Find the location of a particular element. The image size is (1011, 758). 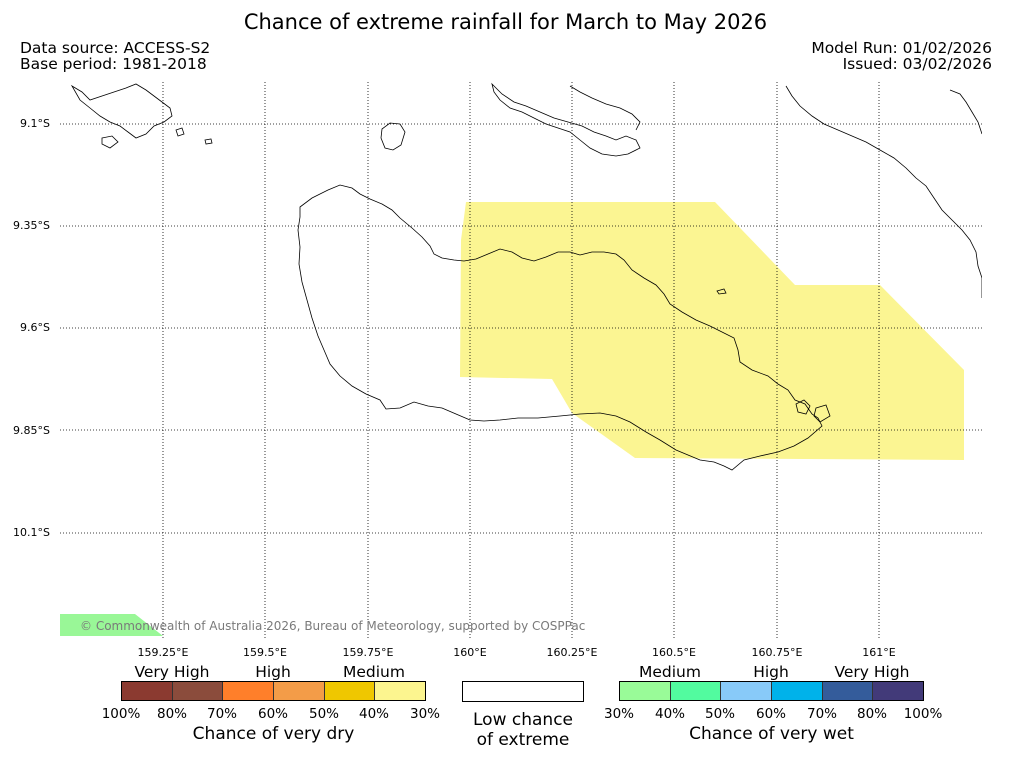

meta-right: Model Run: 01/02/2026 Issued: 03/02/2026 is located at coordinates (901, 56).